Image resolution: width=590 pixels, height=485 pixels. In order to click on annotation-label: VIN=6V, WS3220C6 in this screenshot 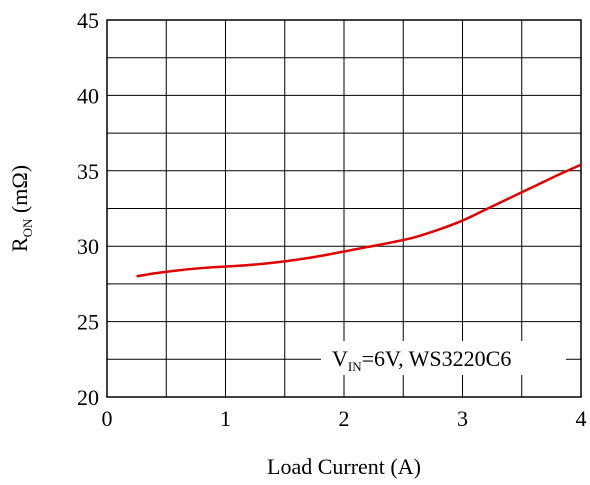, I will do `click(421, 360)`.